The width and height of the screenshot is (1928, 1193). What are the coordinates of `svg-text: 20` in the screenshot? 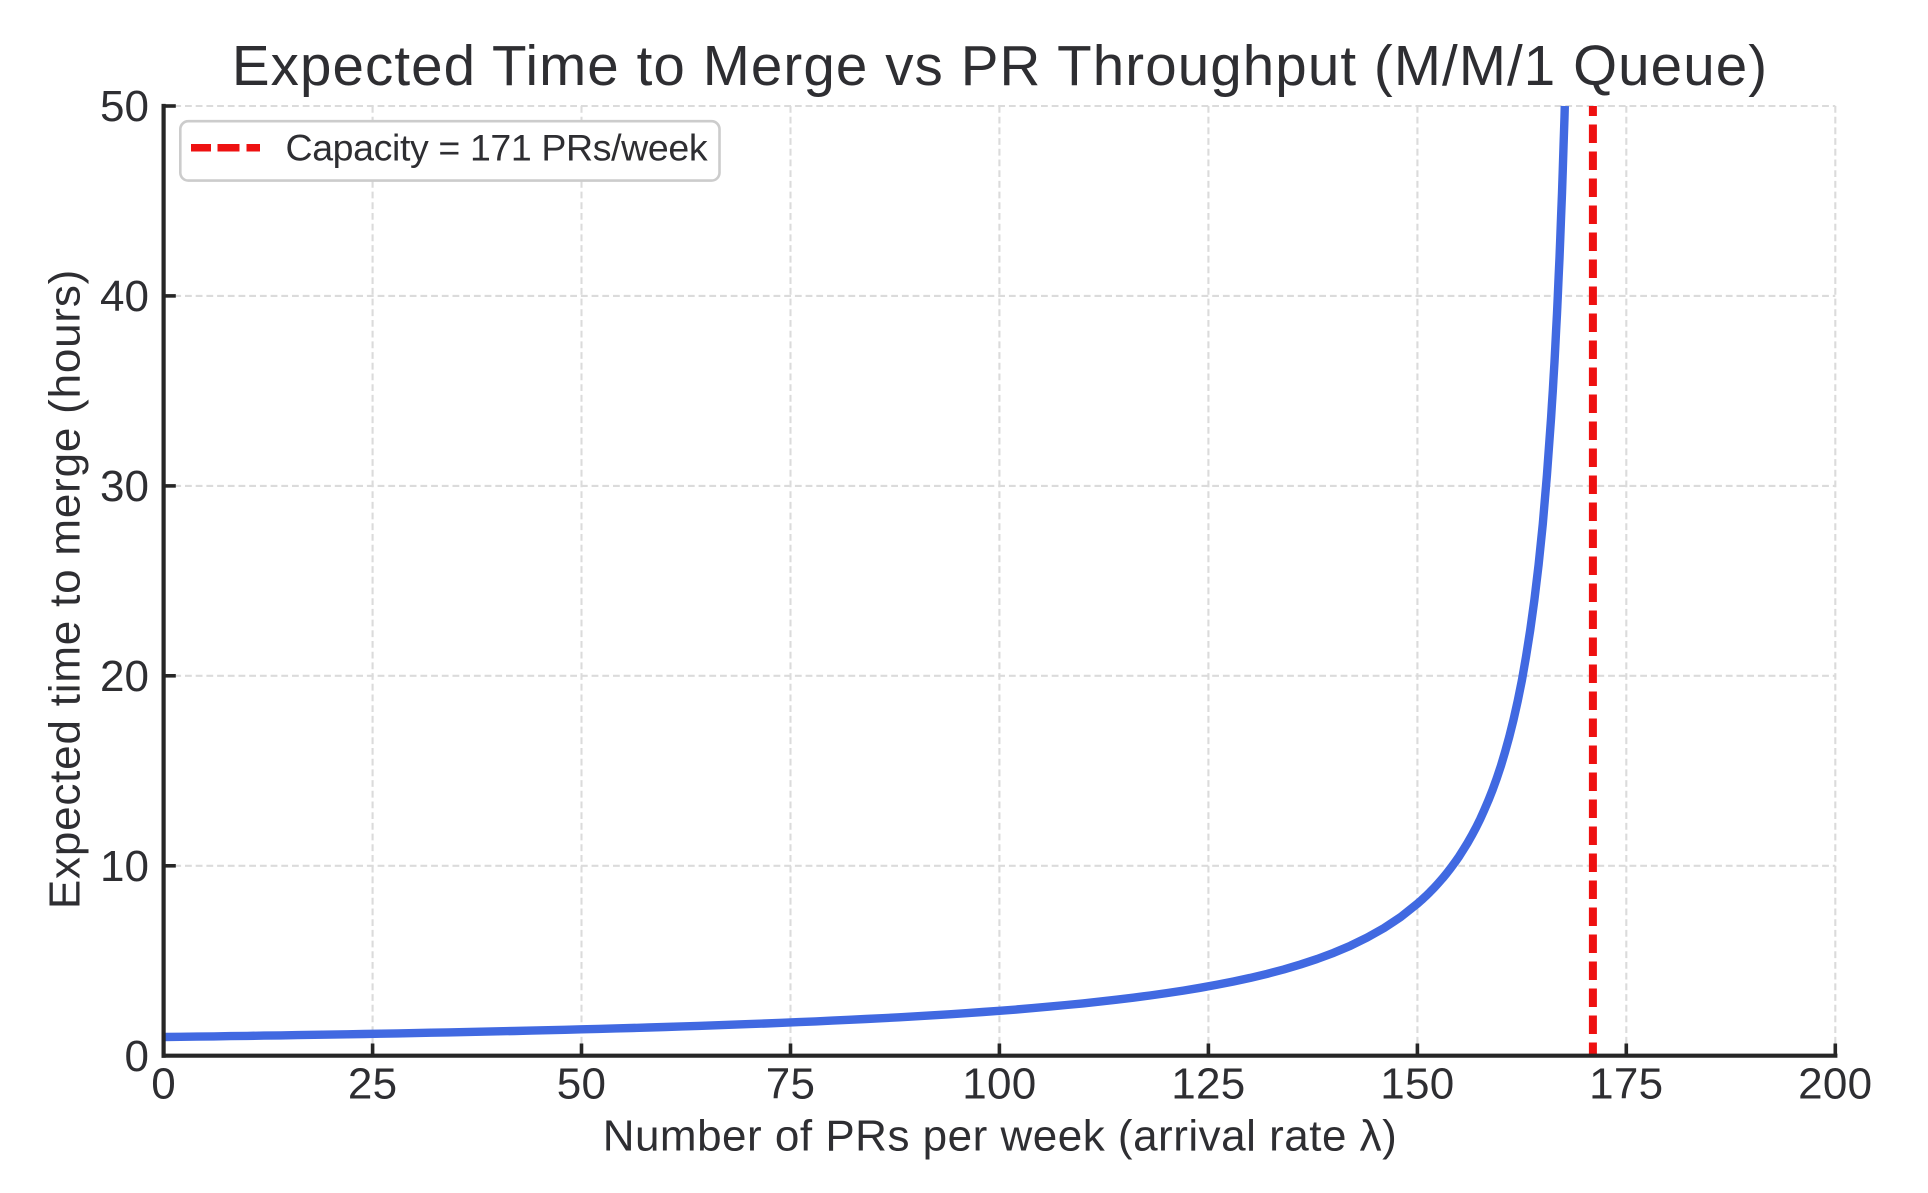 It's located at (124, 676).